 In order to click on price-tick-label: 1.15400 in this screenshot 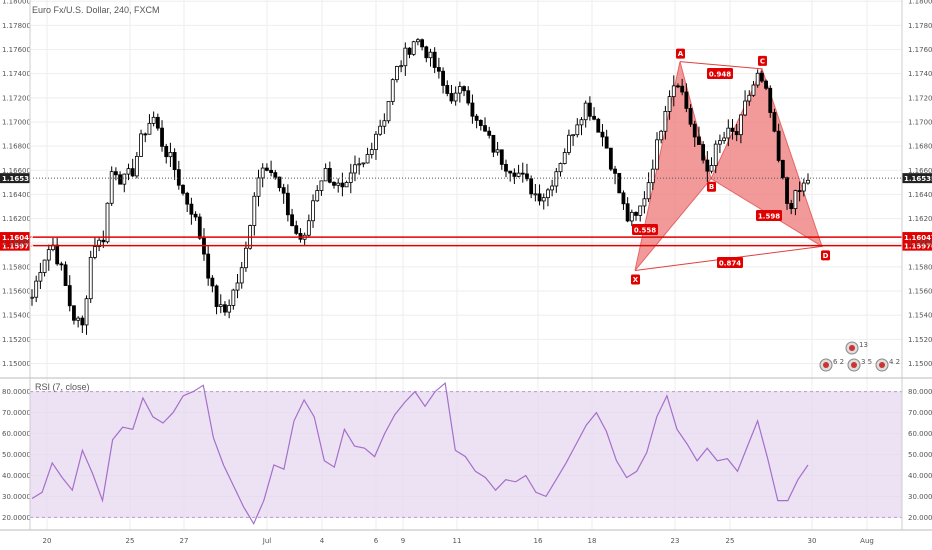, I will do `click(920, 316)`.